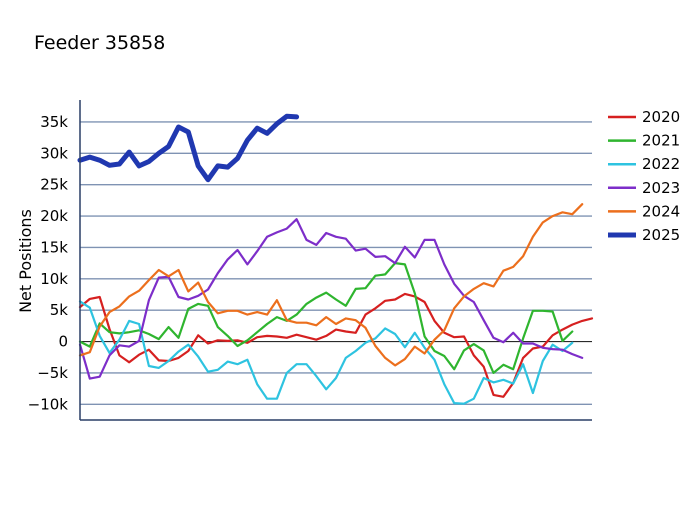 The height and width of the screenshot is (505, 700). I want to click on legend: 2020 2021 2022 2023 2024 2025, so click(644, 176).